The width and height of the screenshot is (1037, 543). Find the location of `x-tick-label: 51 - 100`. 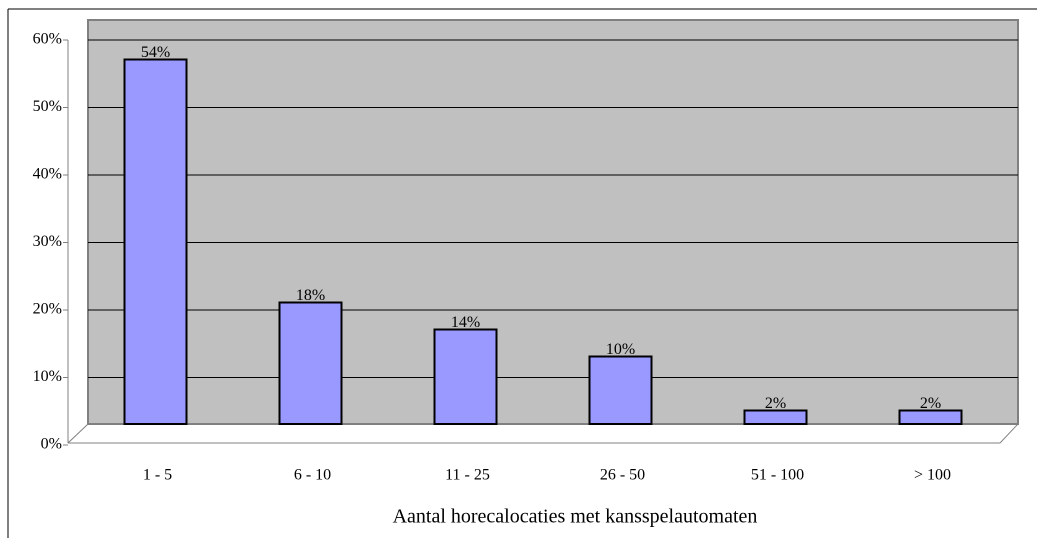

x-tick-label: 51 - 100 is located at coordinates (777, 475).